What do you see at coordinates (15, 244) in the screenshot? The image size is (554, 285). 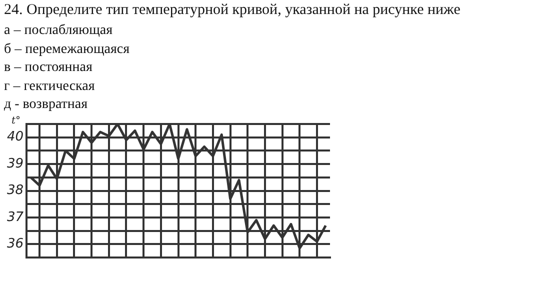 I see `y-tick-label: 36` at bounding box center [15, 244].